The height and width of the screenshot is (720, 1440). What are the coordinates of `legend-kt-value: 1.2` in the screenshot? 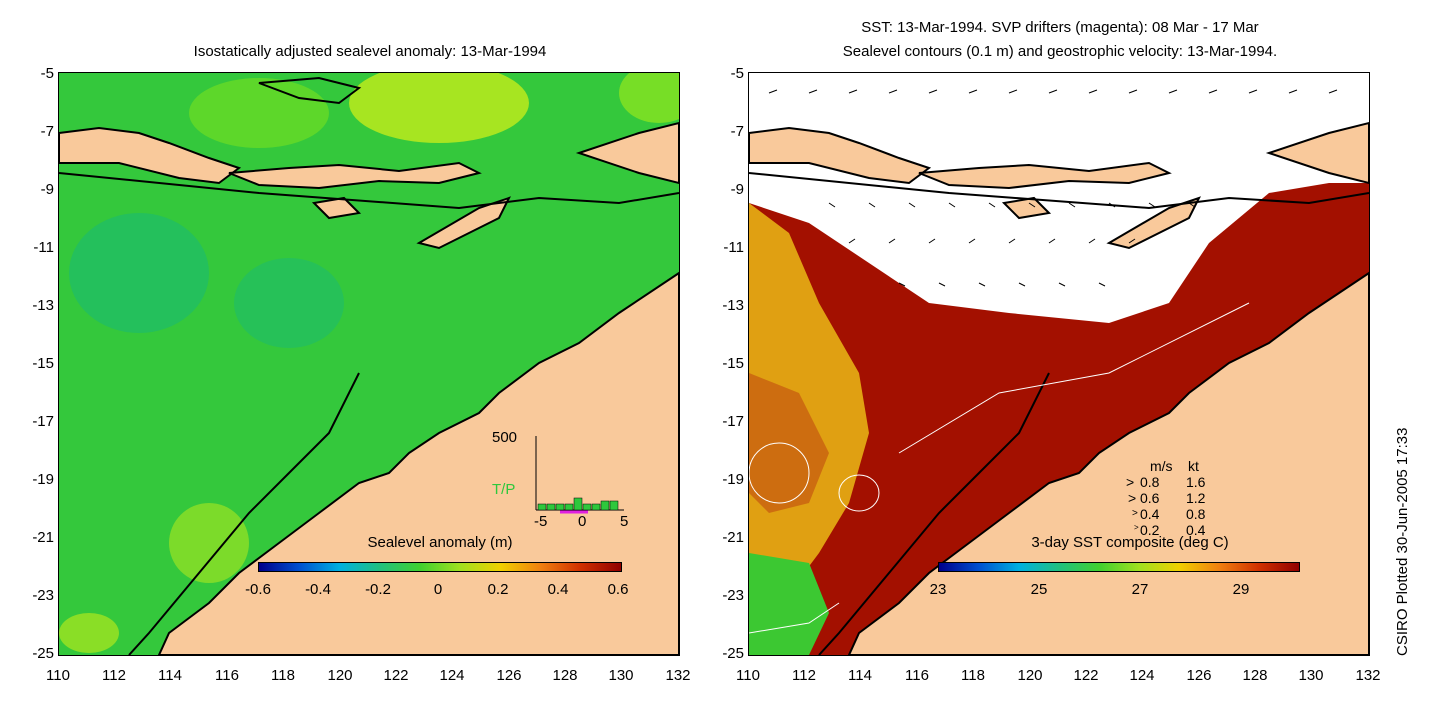 It's located at (1196, 498).